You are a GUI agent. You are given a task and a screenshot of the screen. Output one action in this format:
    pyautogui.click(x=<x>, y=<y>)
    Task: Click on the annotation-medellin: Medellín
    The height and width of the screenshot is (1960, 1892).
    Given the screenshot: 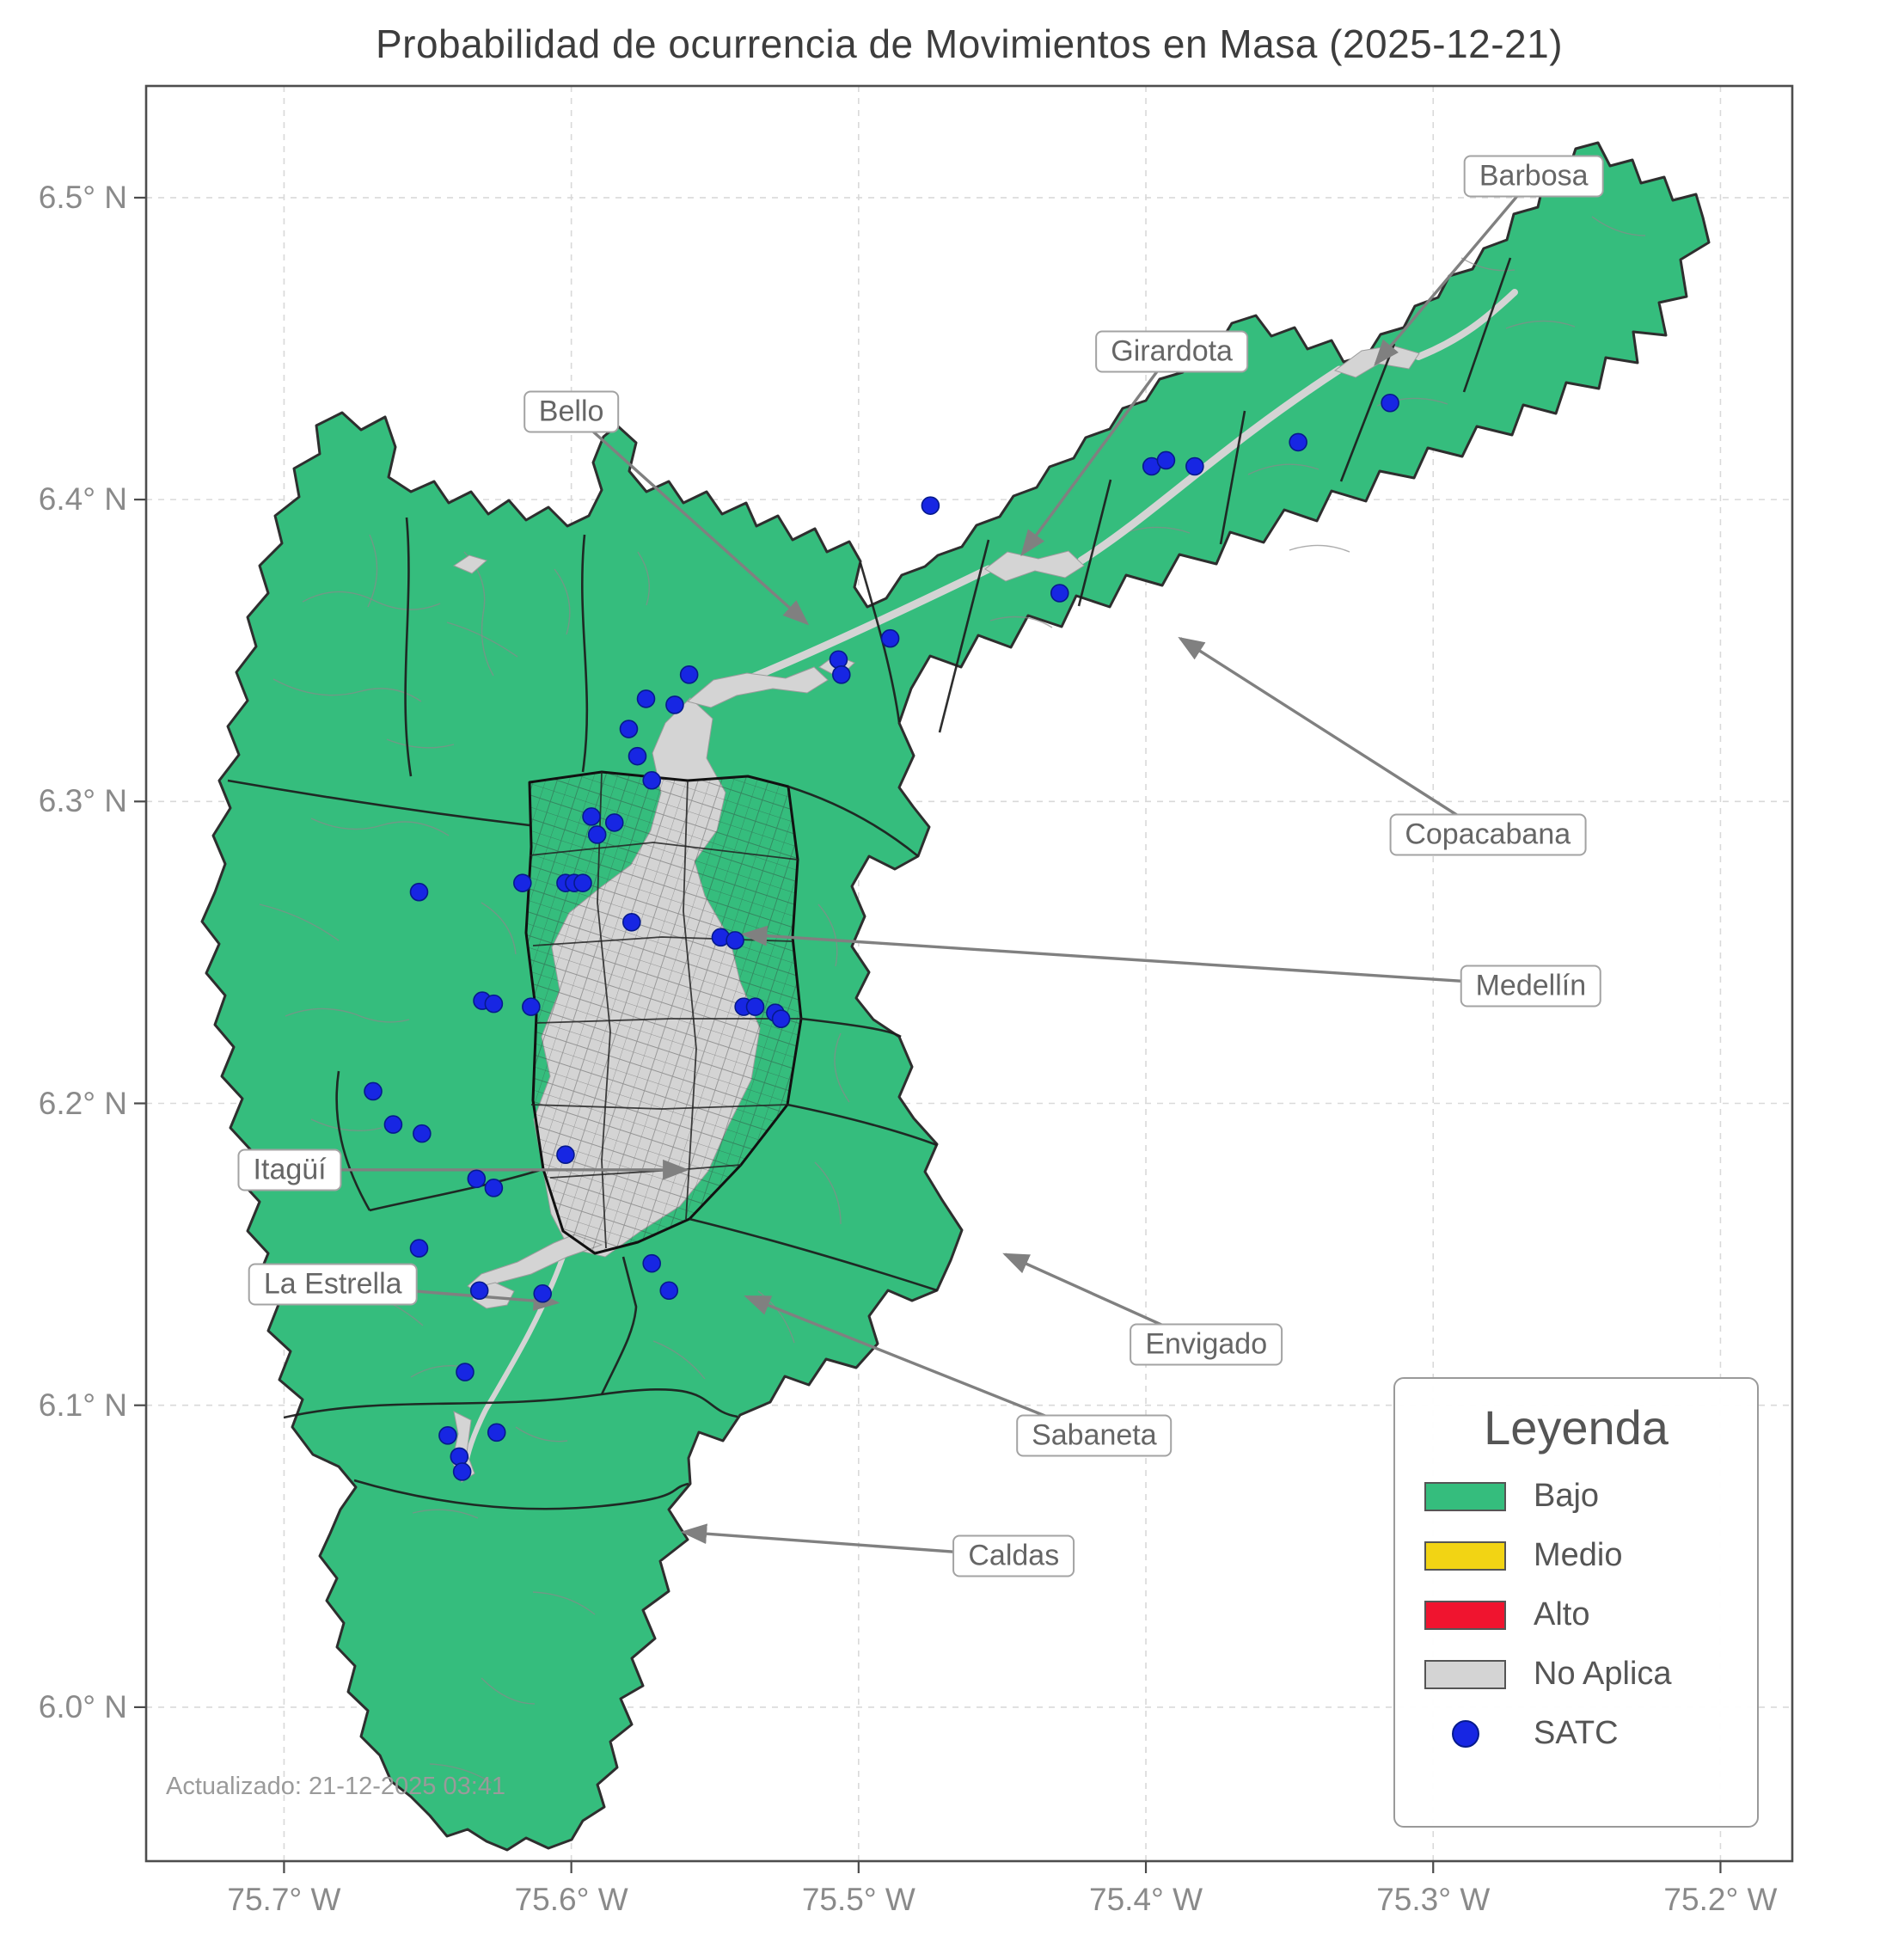 What is the action you would take?
    pyautogui.click(x=1531, y=986)
    